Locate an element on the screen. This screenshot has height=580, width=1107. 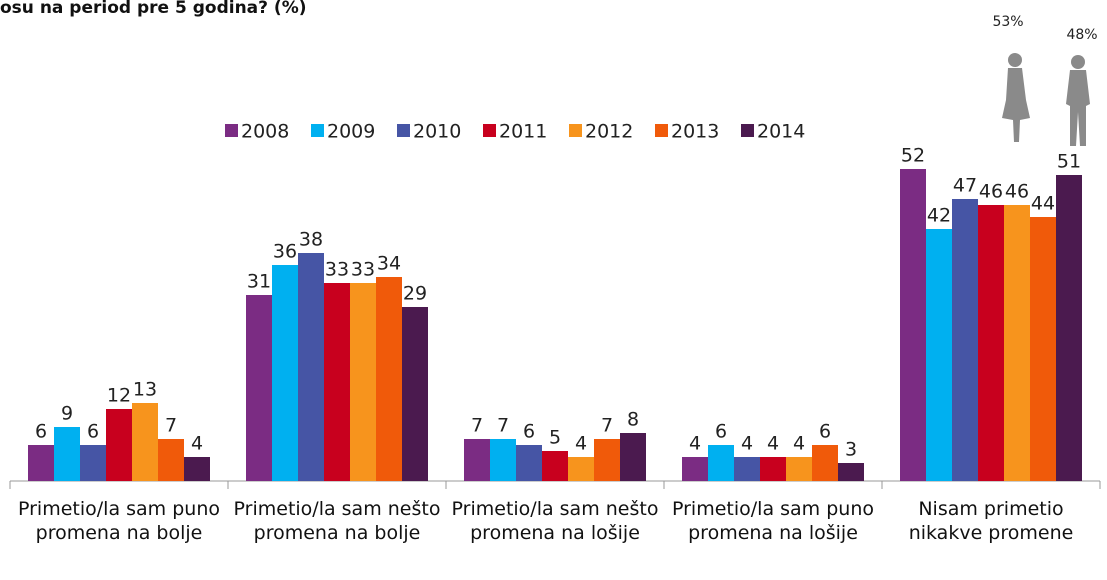
legend-label: 2012 is located at coordinates (609, 132).